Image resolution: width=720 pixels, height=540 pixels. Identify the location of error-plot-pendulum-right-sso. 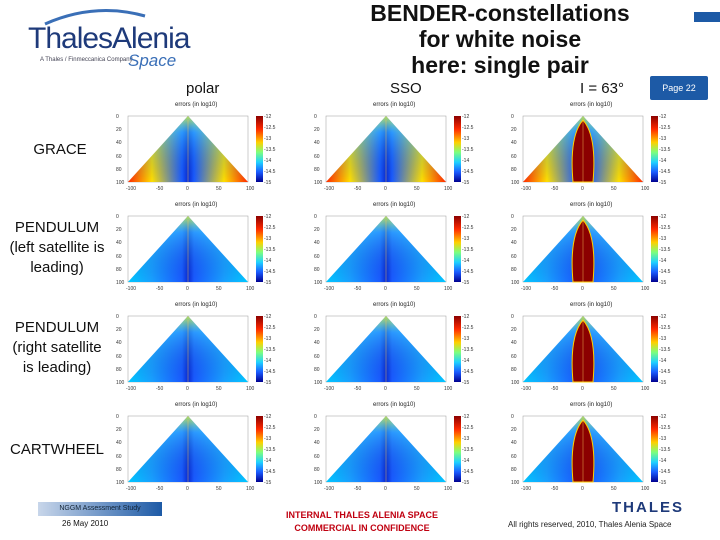
(393, 349).